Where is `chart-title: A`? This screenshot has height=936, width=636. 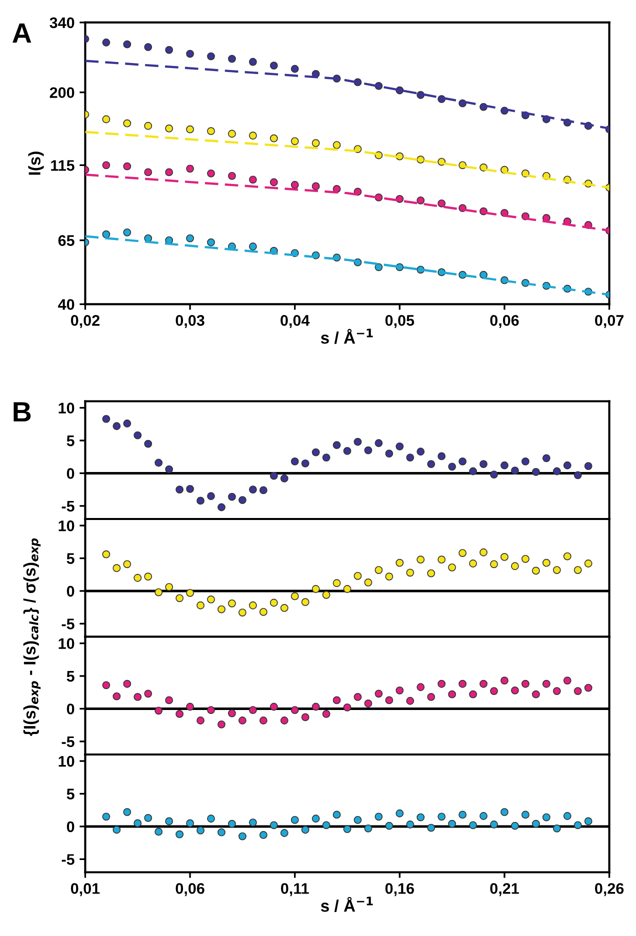
chart-title: A is located at coordinates (22, 33).